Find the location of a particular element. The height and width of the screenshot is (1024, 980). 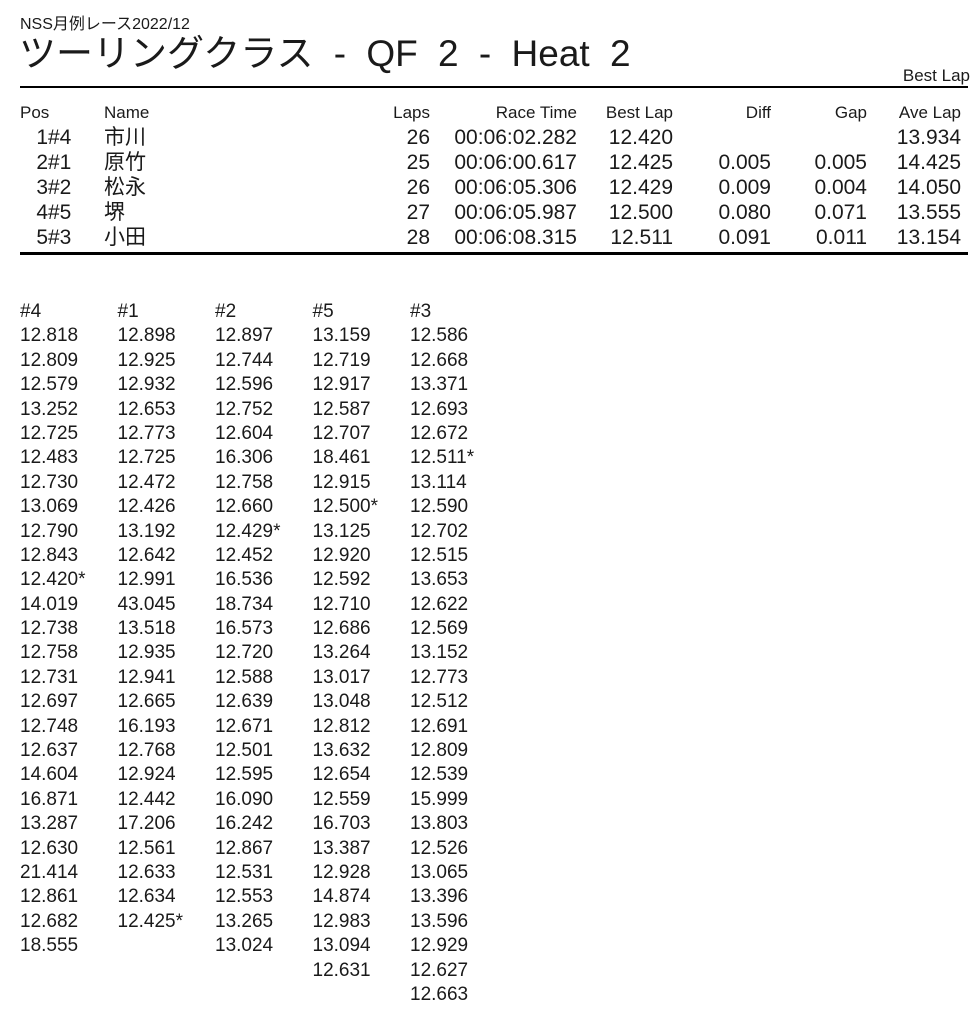

event-title: NSS月例レース2022/12 is located at coordinates (105, 24).